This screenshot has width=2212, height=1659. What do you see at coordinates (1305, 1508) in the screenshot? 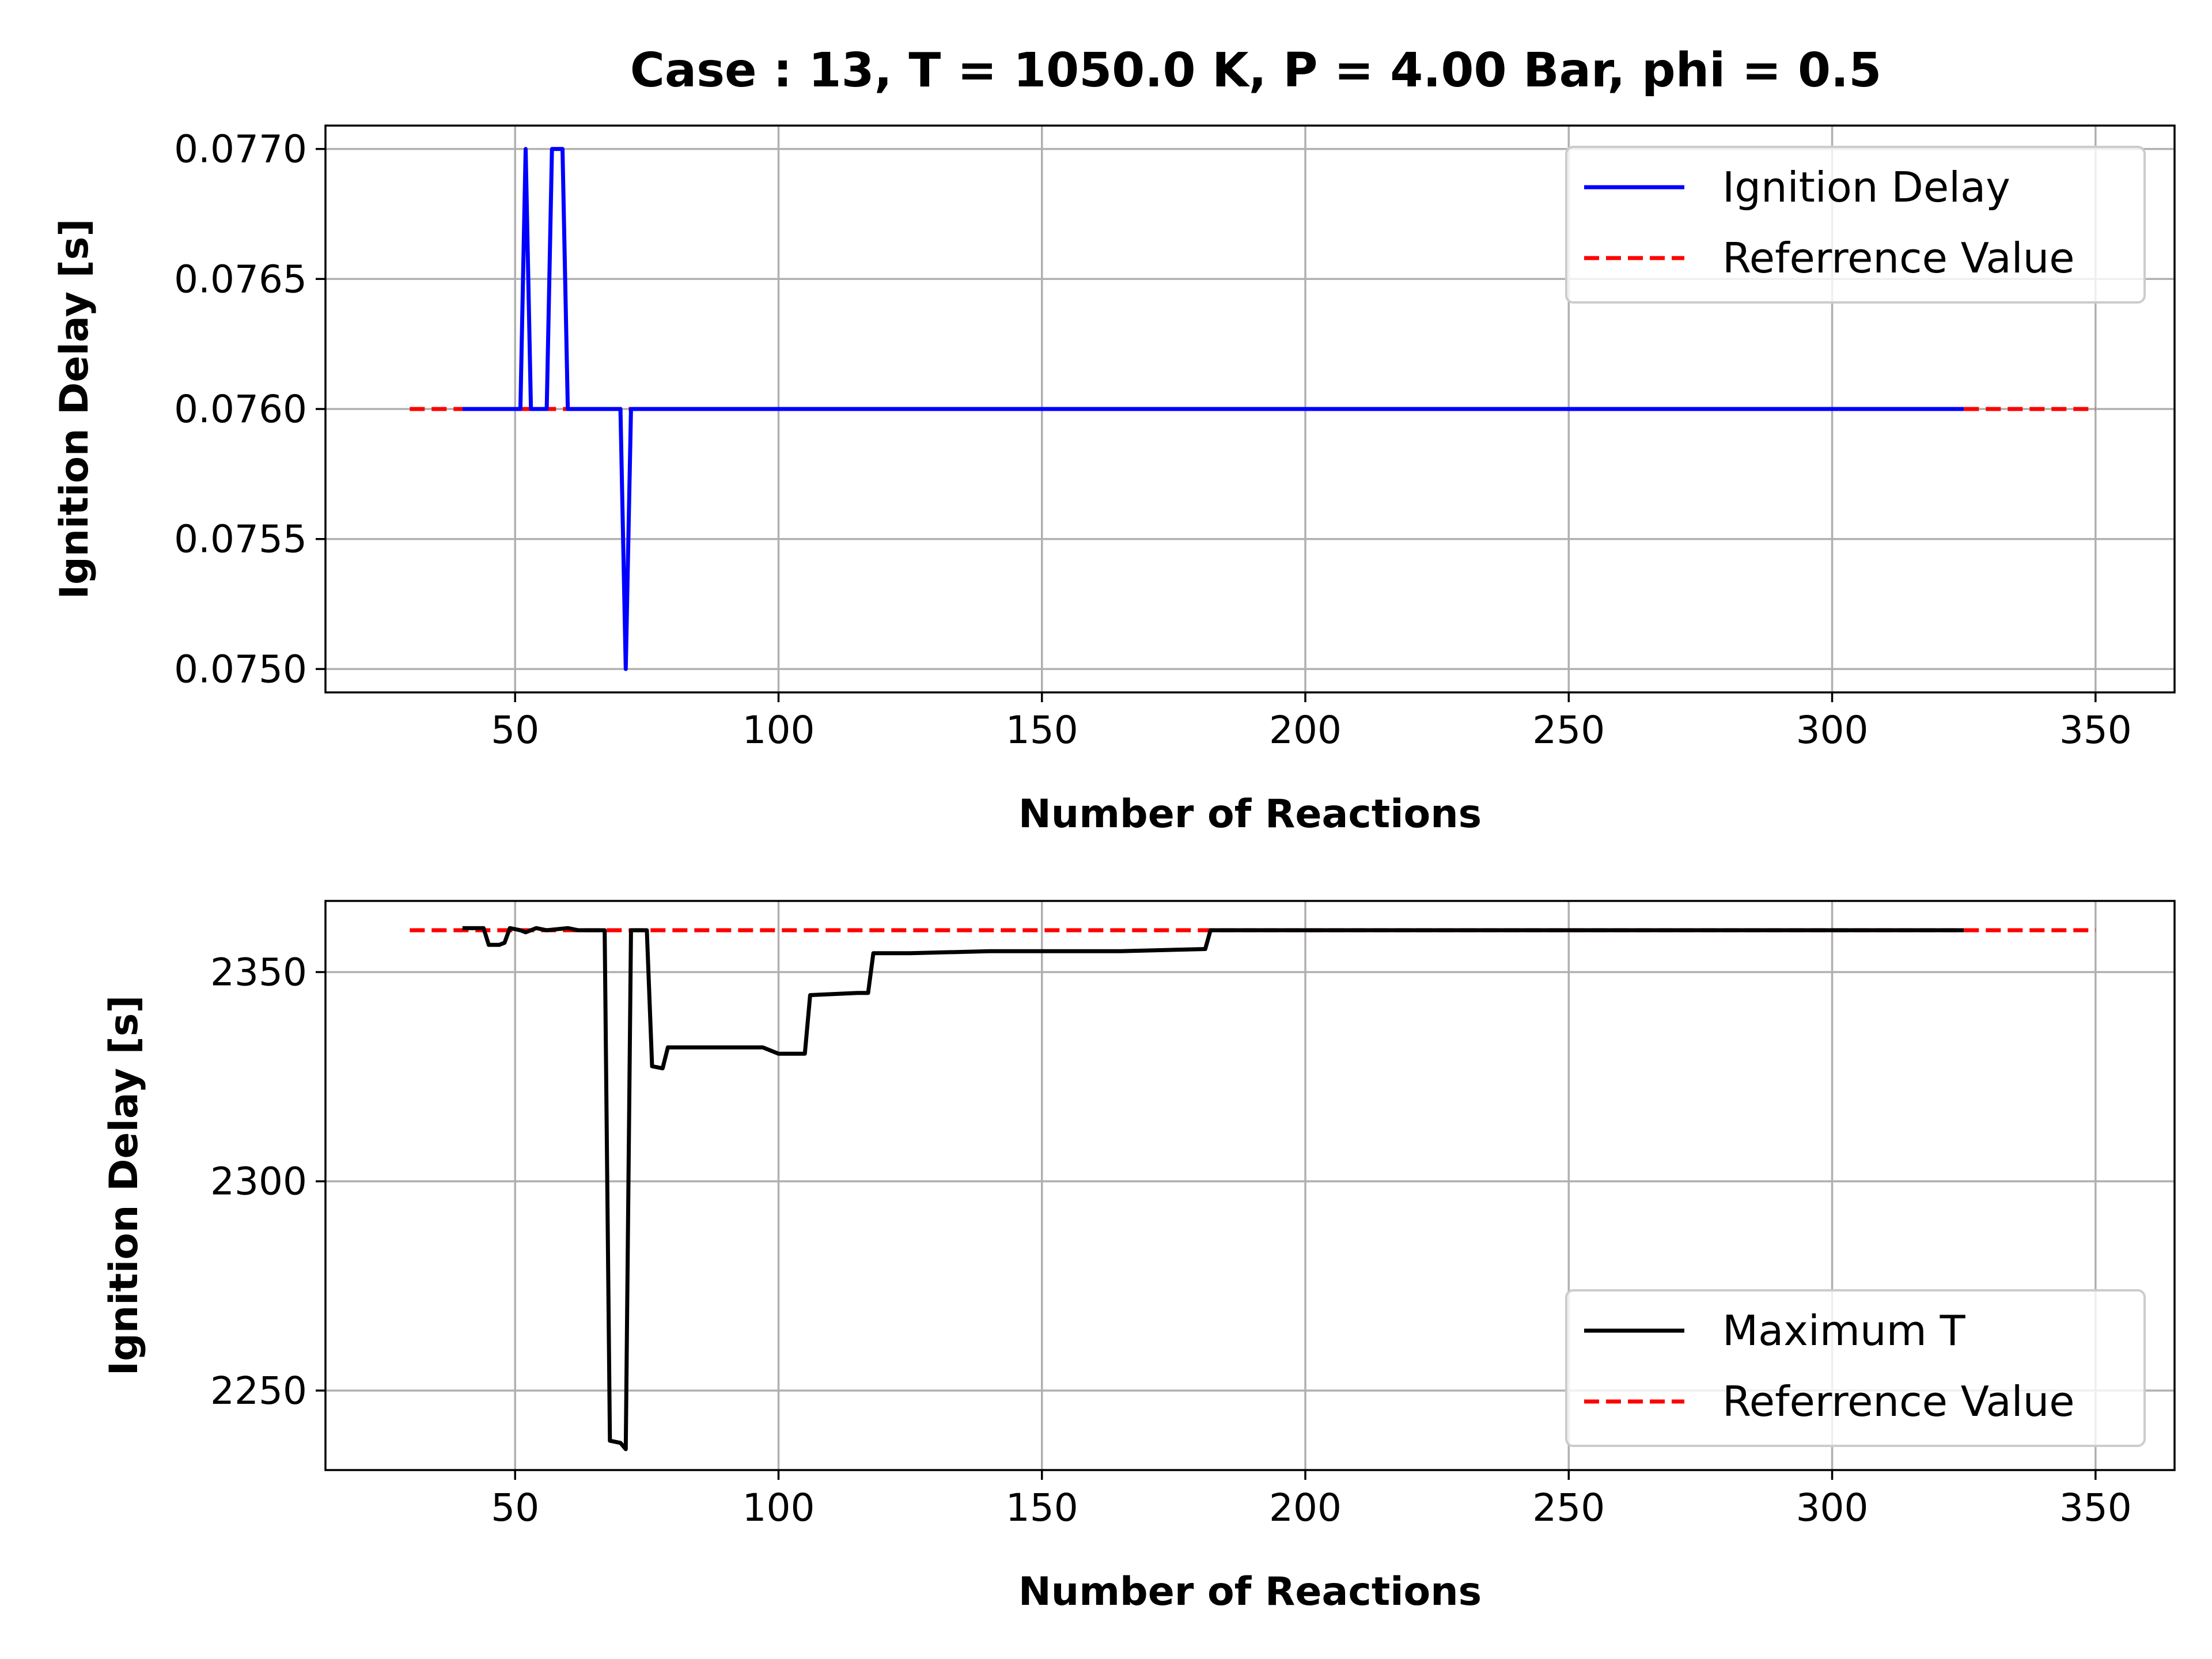
I see `bottom-x-tick-label: 200` at bounding box center [1305, 1508].